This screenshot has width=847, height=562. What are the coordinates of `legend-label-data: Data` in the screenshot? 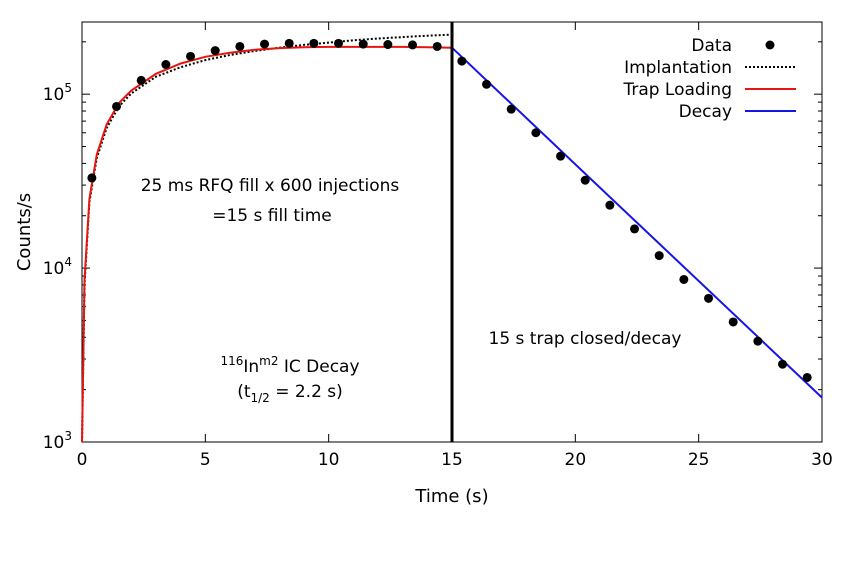 It's located at (711, 46).